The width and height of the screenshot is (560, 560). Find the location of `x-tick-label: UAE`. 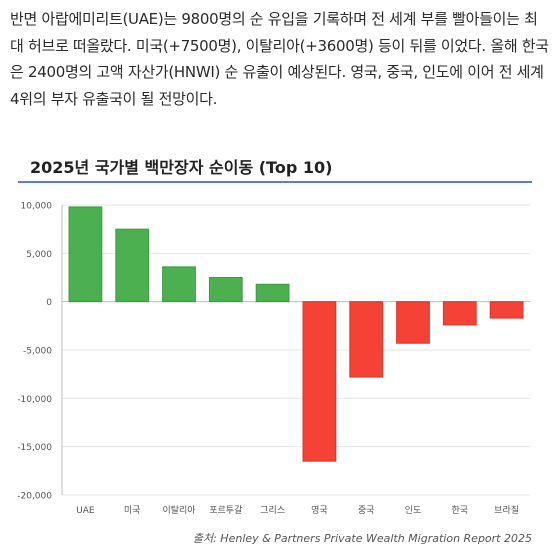

x-tick-label: UAE is located at coordinates (85, 511).